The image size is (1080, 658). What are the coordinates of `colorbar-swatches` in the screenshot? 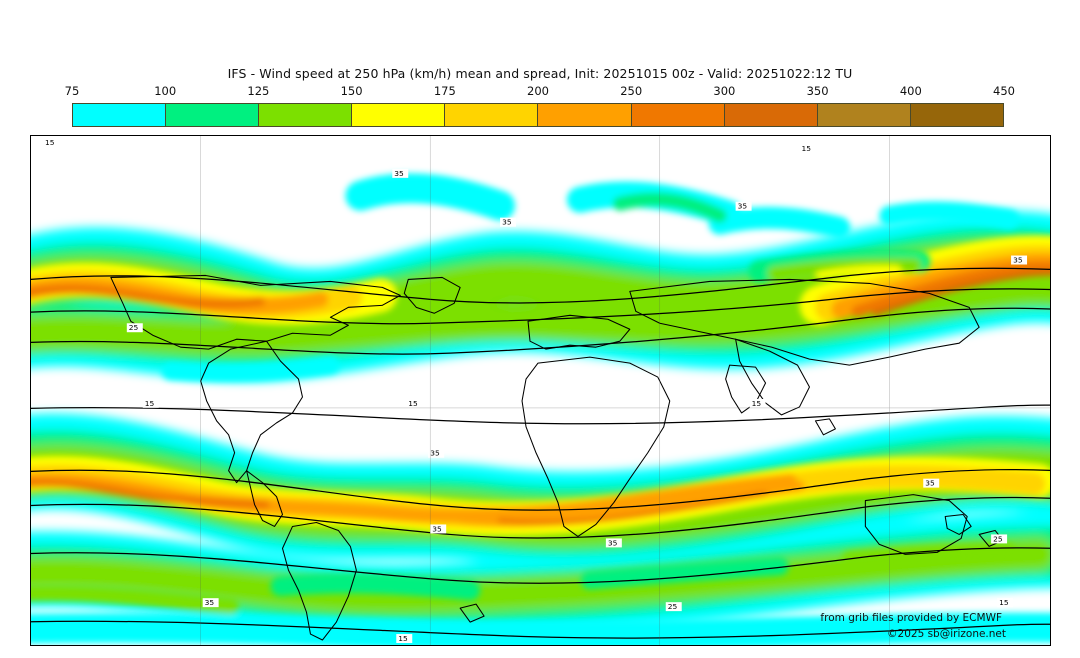 It's located at (538, 115).